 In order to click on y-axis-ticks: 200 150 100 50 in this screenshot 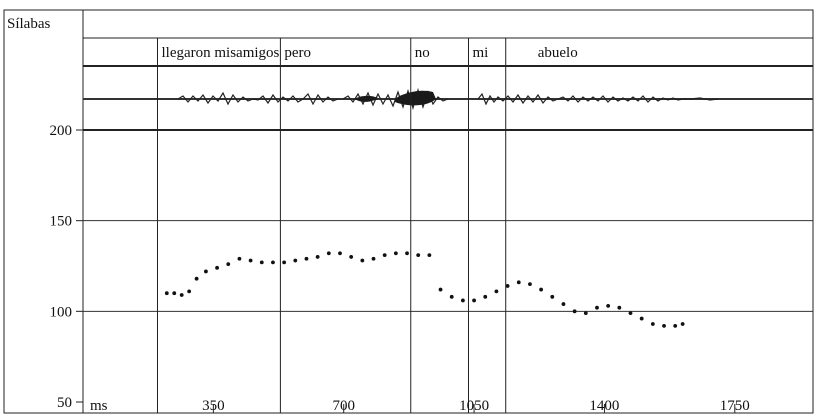, I will do `click(66, 267)`.